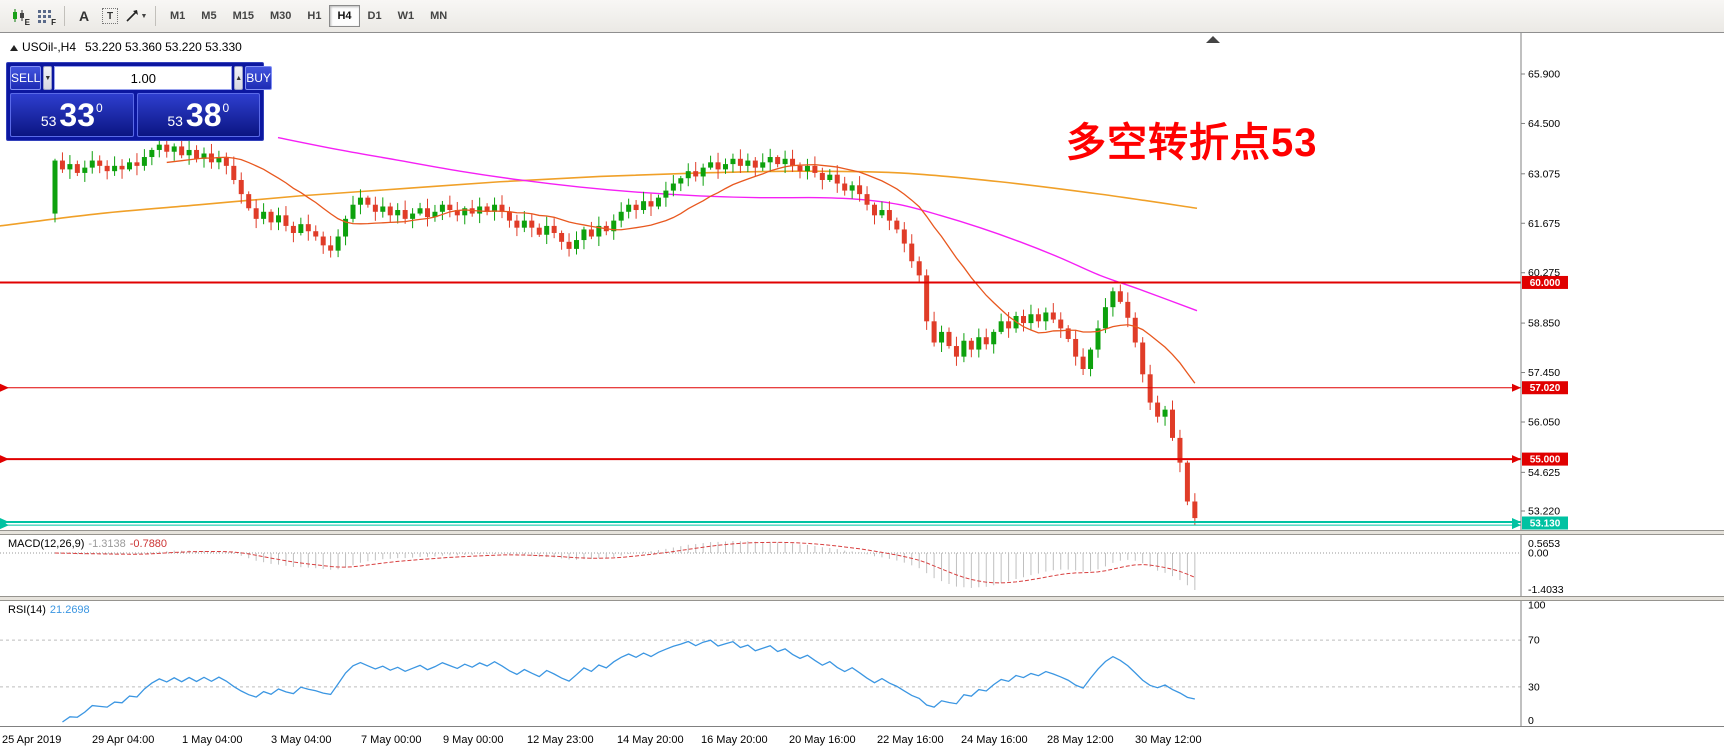  I want to click on timeframe-w1-button: W1, so click(406, 16).